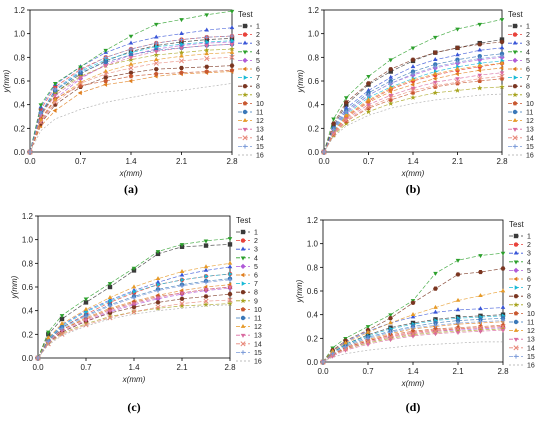 The width and height of the screenshot is (550, 423). I want to click on x-tick-label: 2.1, so click(182, 367).